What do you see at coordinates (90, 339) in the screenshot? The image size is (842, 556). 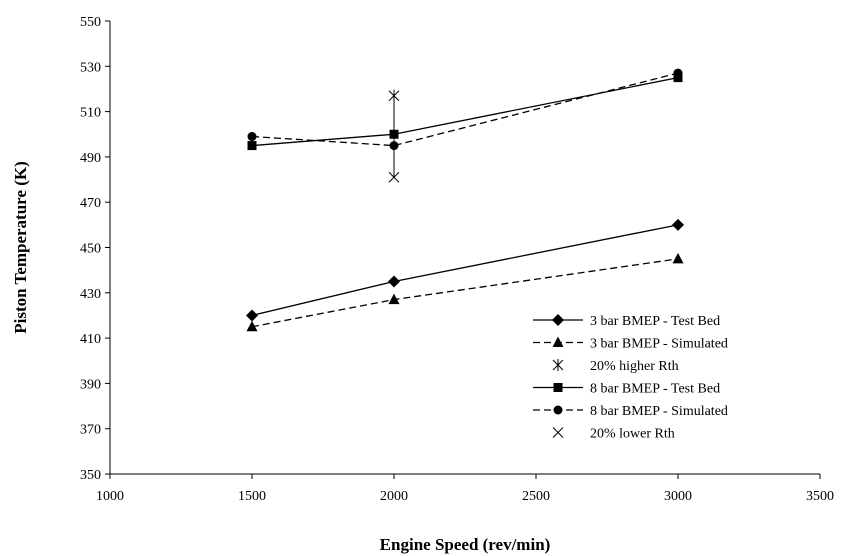 I see `y-tick-label: 410` at bounding box center [90, 339].